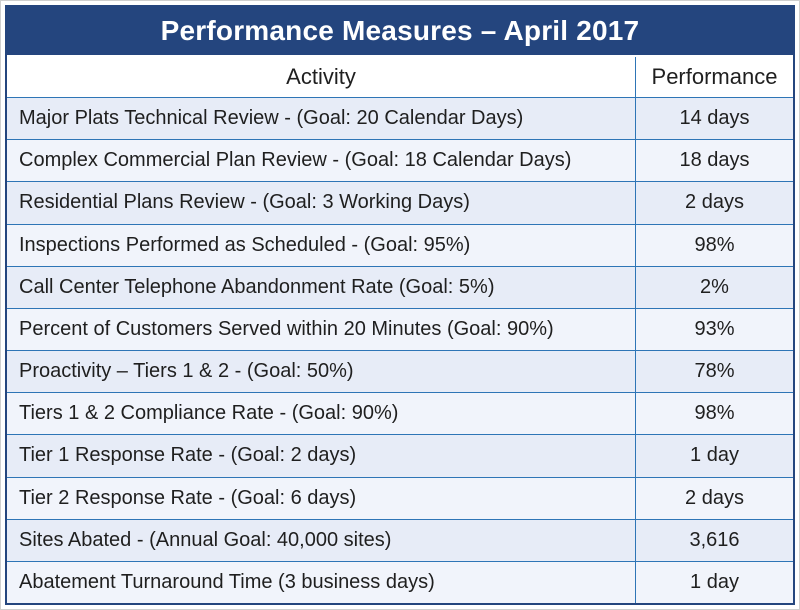 Image resolution: width=800 pixels, height=610 pixels. Describe the element at coordinates (714, 287) in the screenshot. I see `performance-cell: 2%` at that location.